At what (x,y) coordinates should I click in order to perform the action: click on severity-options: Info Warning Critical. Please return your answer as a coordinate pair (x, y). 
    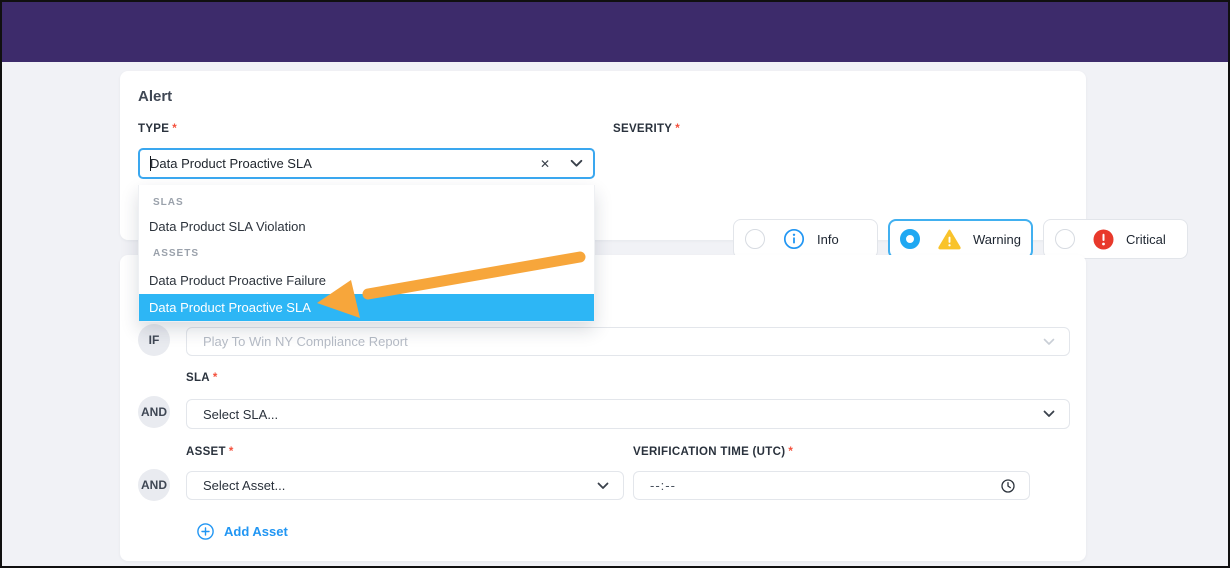
    Looking at the image, I should click on (960, 239).